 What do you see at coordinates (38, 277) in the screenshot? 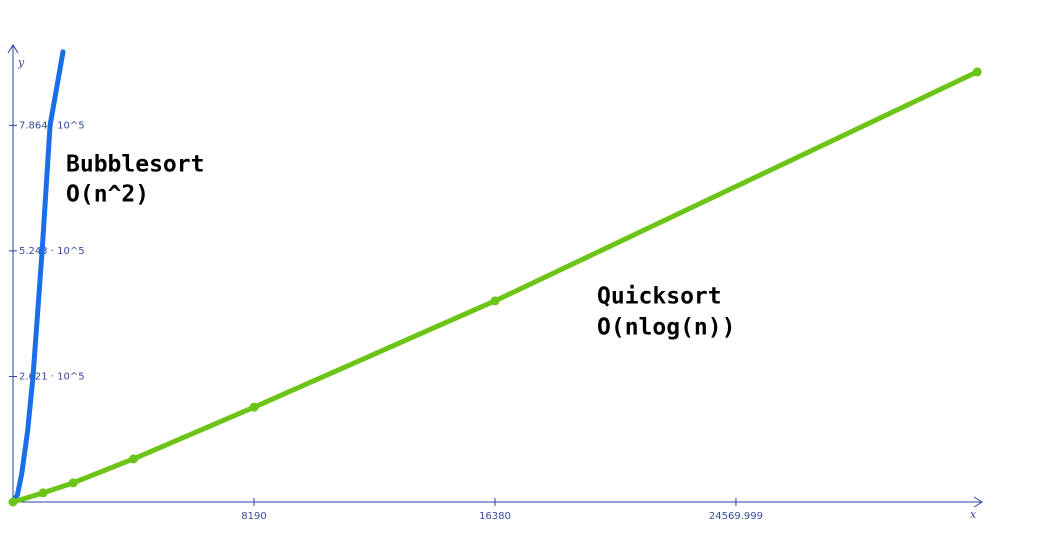
I see `line` at bounding box center [38, 277].